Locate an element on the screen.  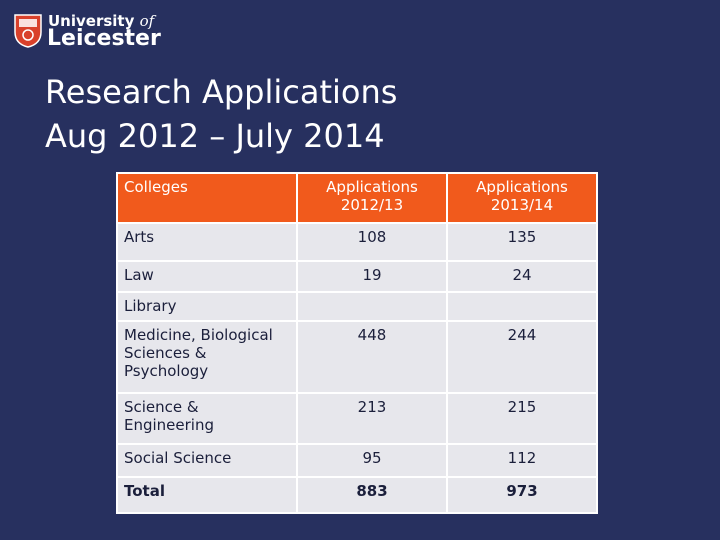
logo-word: University is located at coordinates (91, 21).